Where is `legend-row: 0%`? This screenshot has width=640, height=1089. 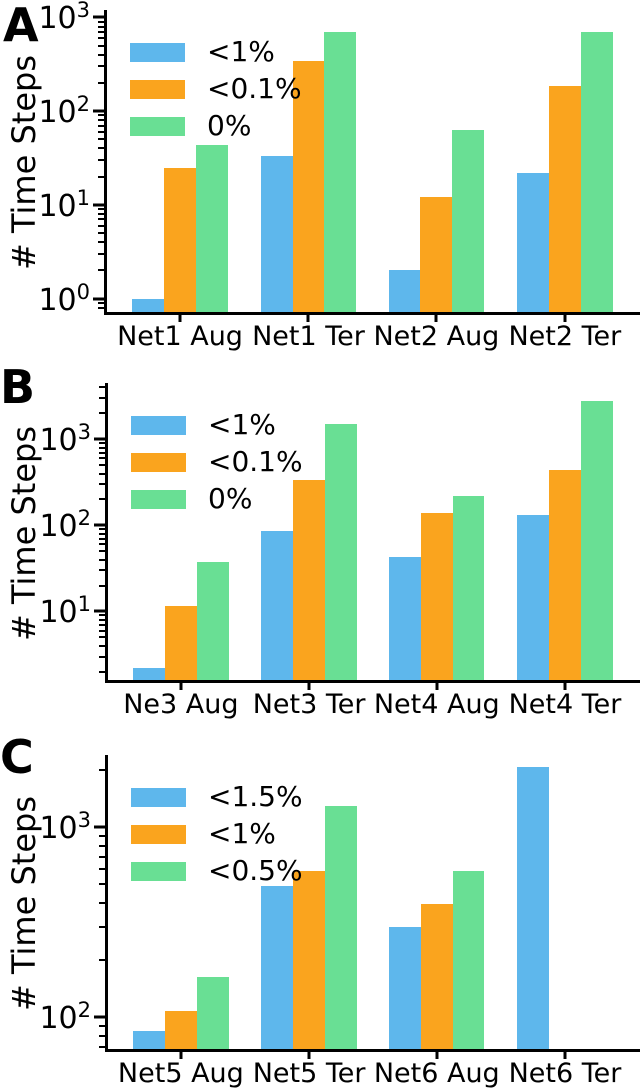 legend-row: 0% is located at coordinates (217, 499).